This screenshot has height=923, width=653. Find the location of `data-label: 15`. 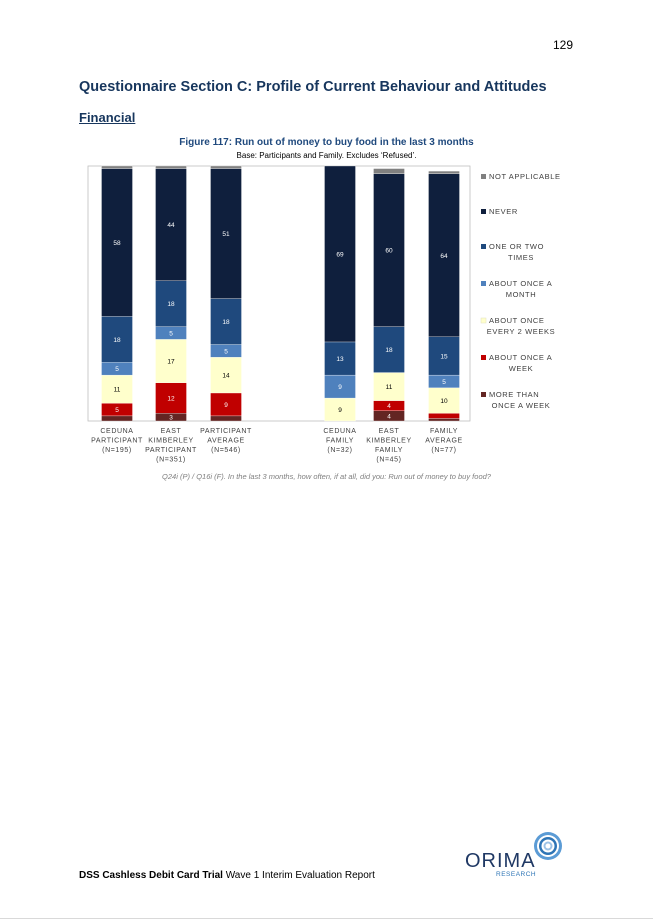

data-label: 15 is located at coordinates (444, 356).